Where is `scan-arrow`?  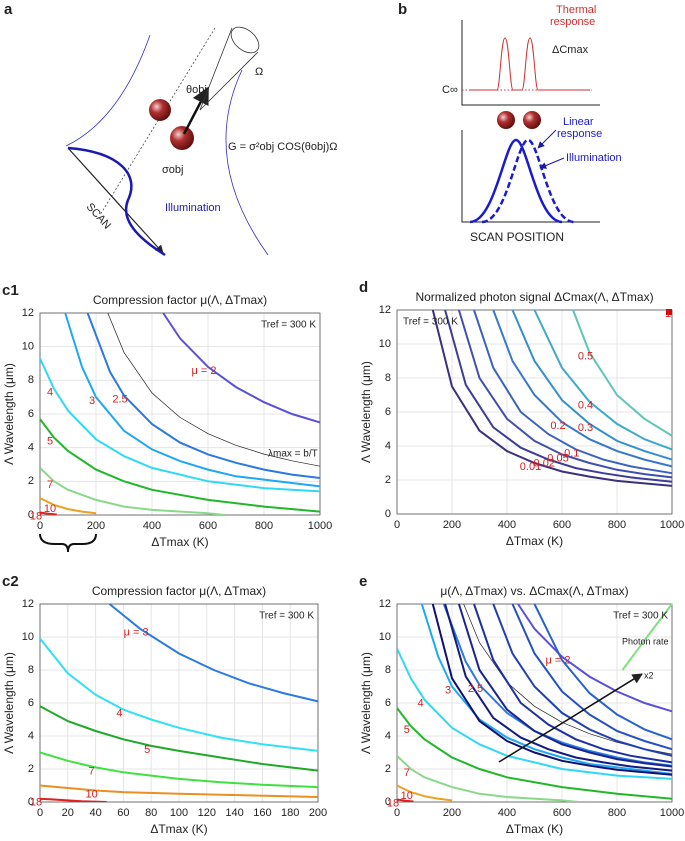
scan-arrow is located at coordinates (115, 200).